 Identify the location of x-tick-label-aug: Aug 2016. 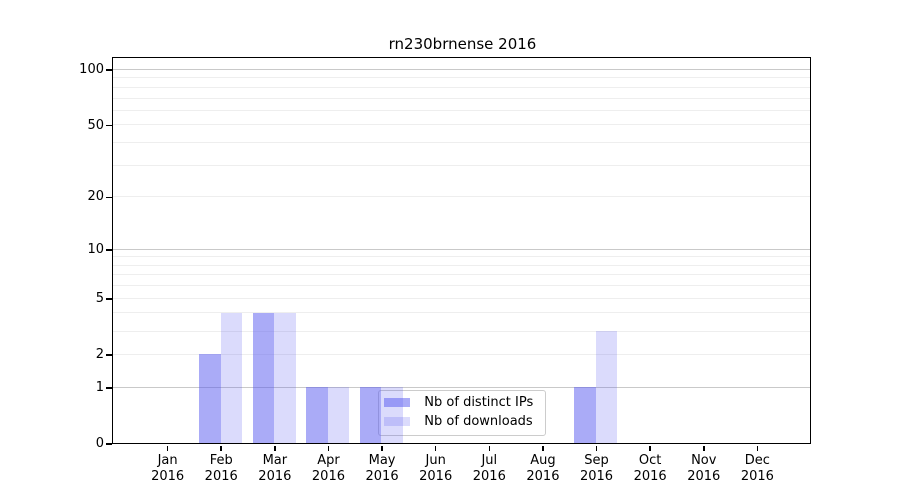
(543, 468).